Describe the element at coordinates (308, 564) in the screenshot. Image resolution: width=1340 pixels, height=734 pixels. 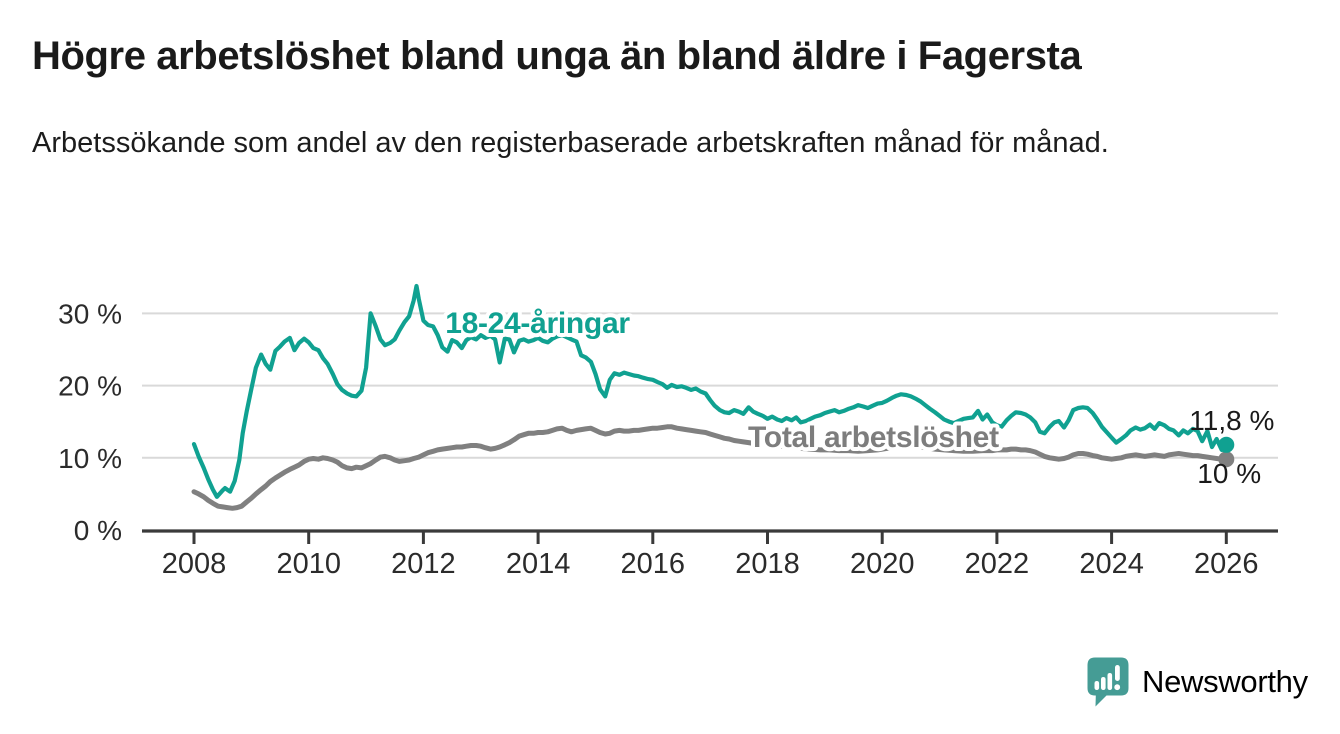
I see `x-tick-label-2010: 2010` at that location.